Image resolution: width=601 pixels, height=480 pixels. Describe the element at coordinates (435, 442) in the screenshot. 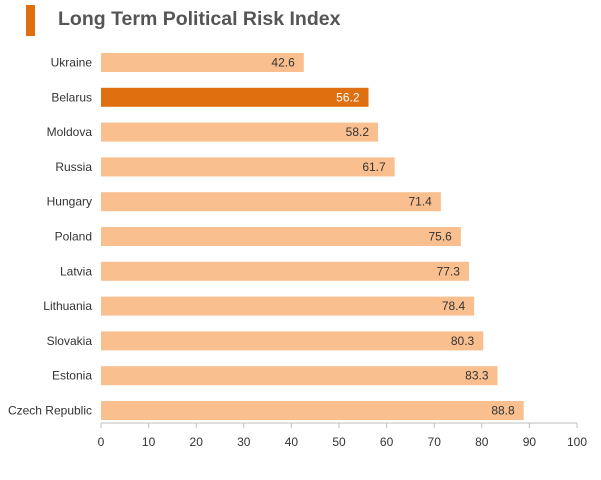

I see `x-tick-label-70: 70` at that location.